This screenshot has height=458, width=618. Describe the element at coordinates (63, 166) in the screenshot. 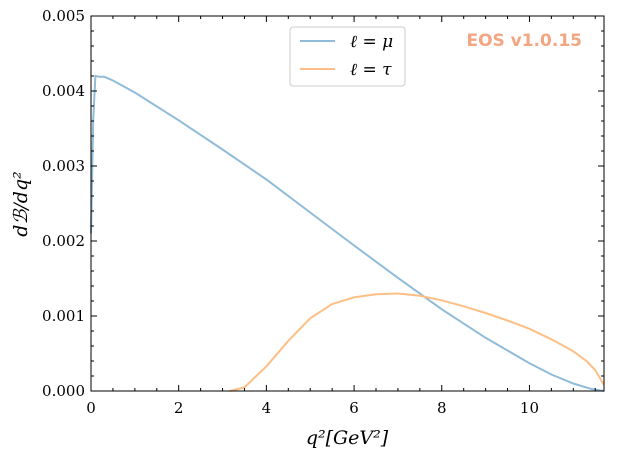

I see `y-tick-label: 0.003` at that location.